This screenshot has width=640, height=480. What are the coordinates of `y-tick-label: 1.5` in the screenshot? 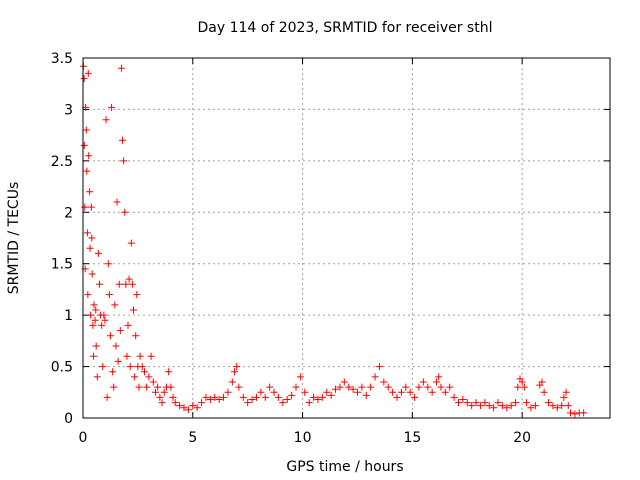 It's located at (62, 265).